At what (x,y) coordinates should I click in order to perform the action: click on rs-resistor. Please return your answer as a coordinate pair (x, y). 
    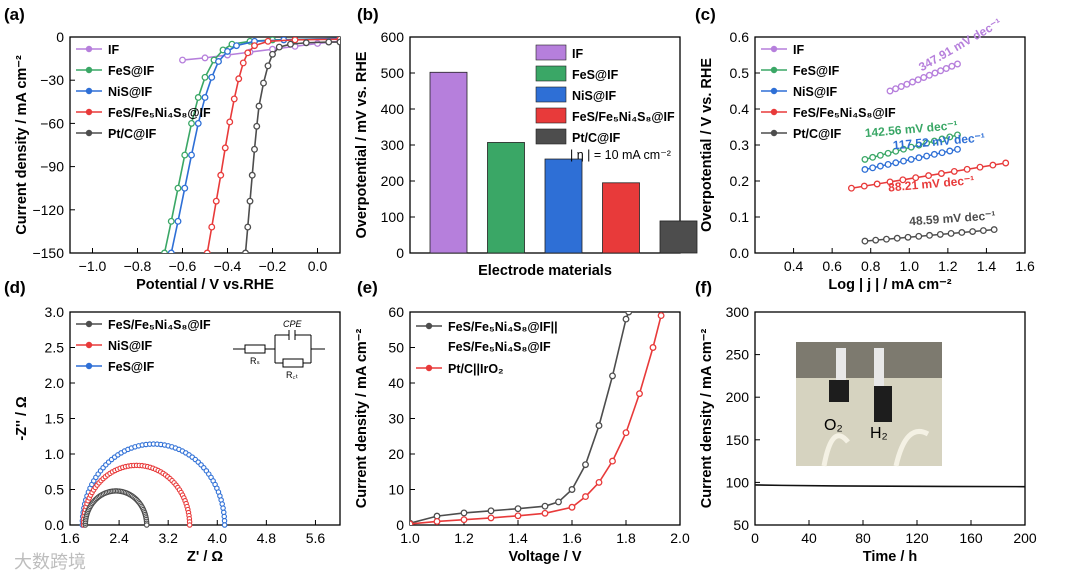
    Looking at the image, I should click on (255, 349).